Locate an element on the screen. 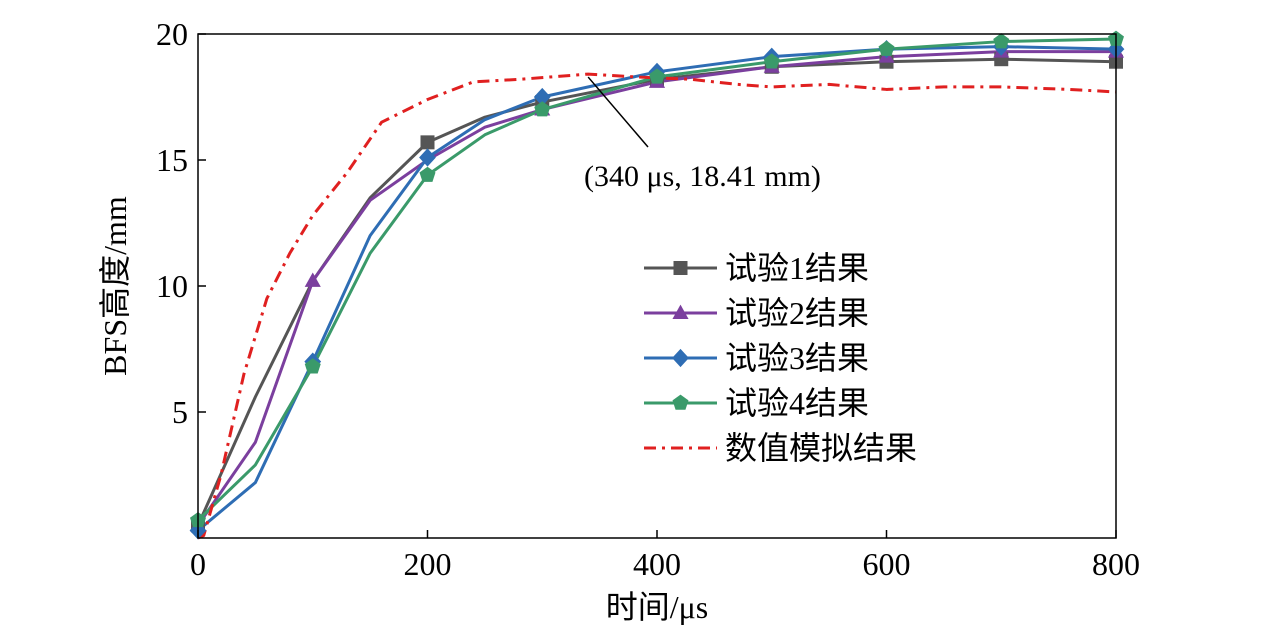 This screenshot has height=643, width=1276. x-tick-label: 800 is located at coordinates (1116, 564).